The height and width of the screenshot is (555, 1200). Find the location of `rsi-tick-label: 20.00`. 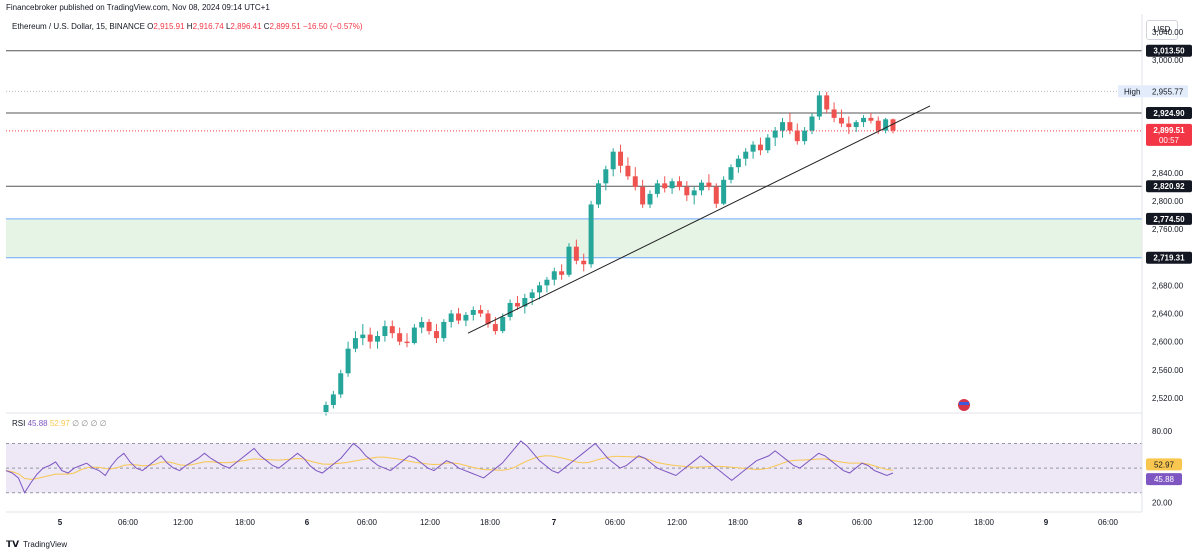

rsi-tick-label: 20.00 is located at coordinates (1162, 503).